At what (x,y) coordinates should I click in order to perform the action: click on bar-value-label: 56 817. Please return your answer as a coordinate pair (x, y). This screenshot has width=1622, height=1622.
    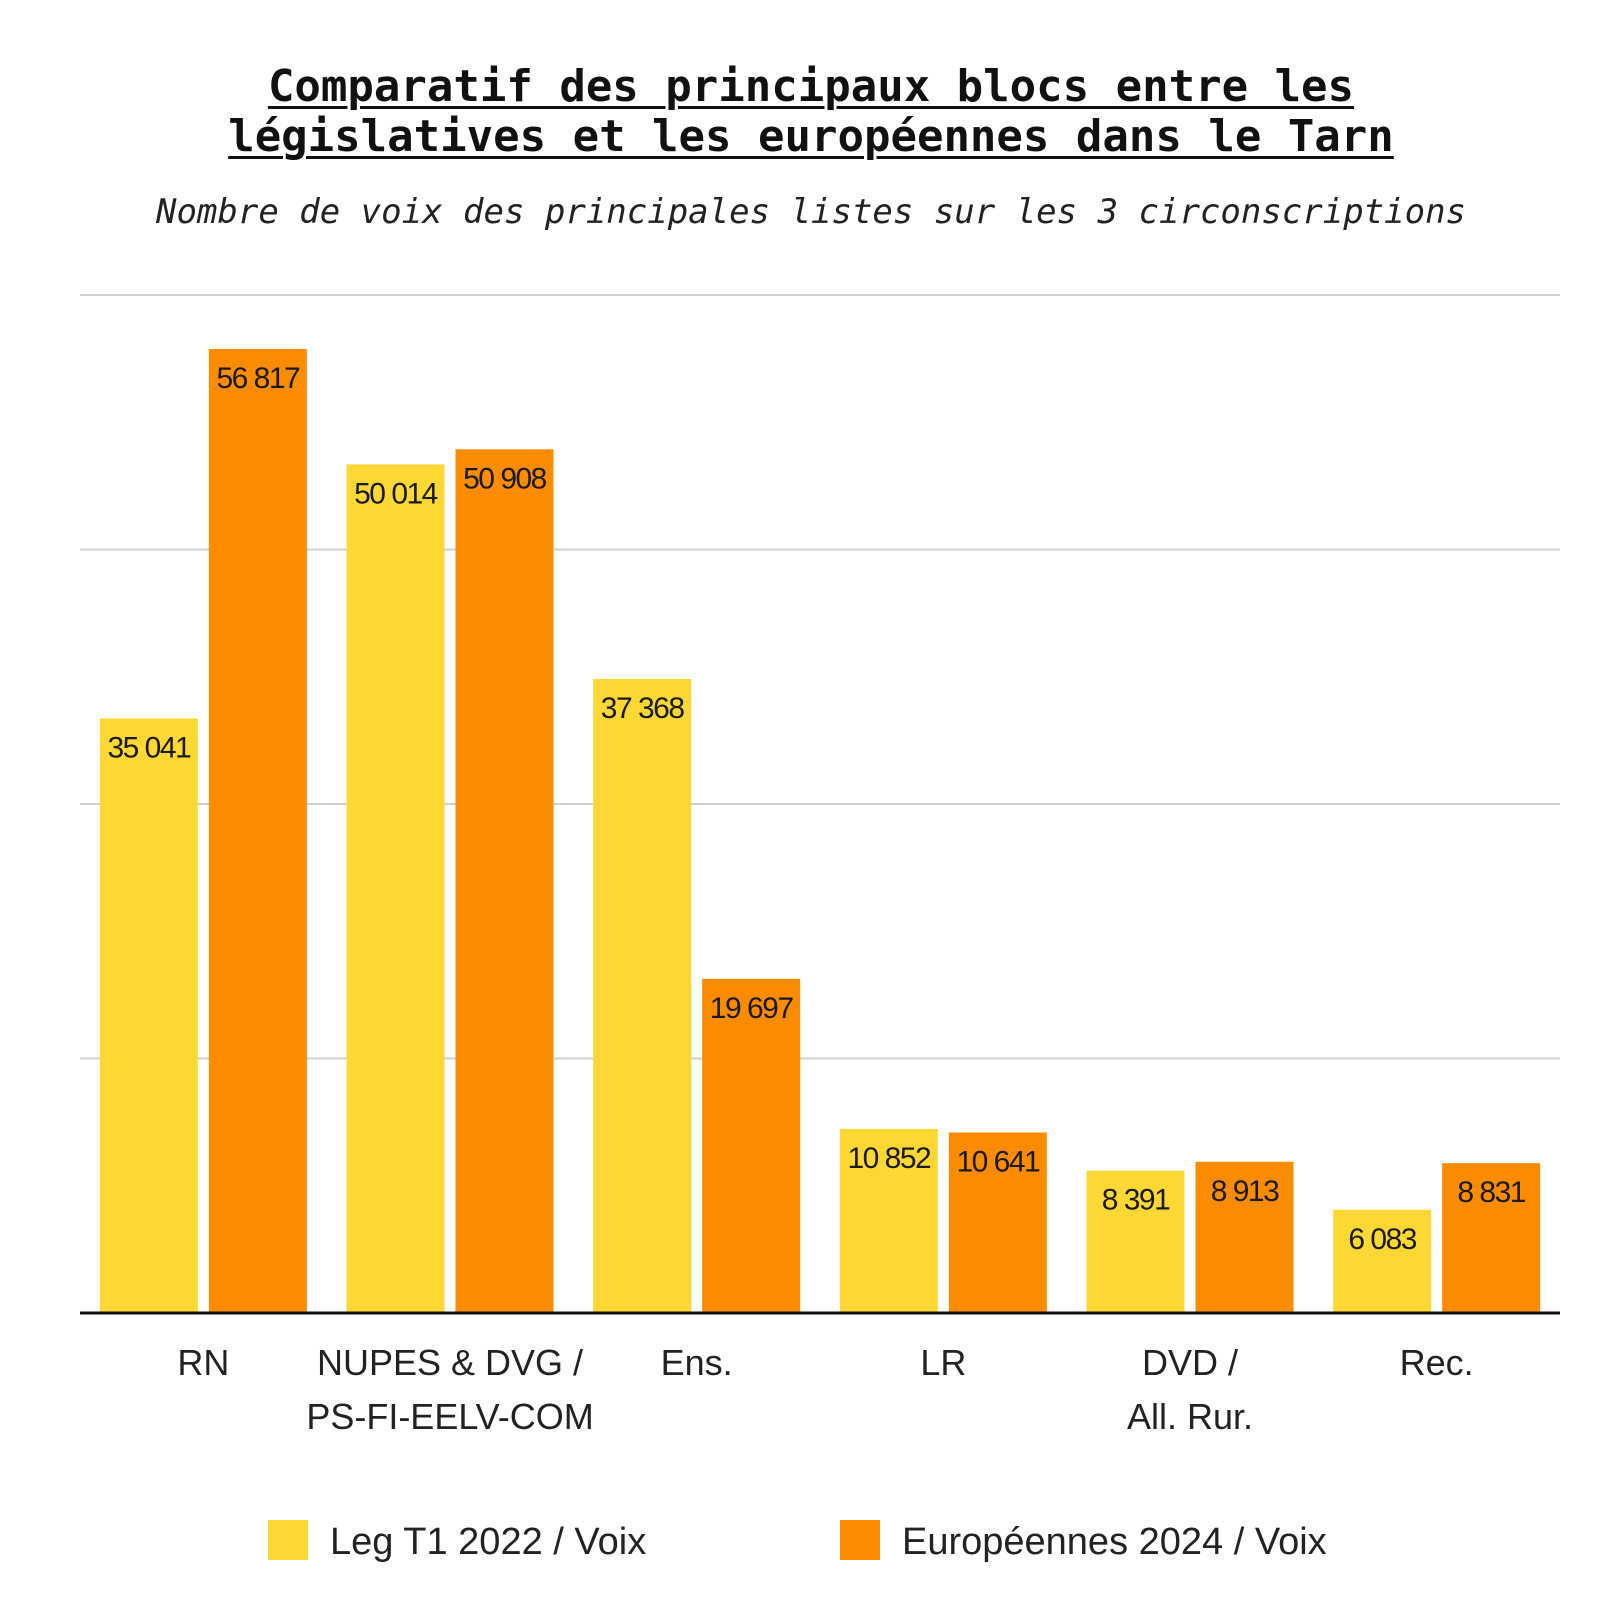
    Looking at the image, I should click on (258, 378).